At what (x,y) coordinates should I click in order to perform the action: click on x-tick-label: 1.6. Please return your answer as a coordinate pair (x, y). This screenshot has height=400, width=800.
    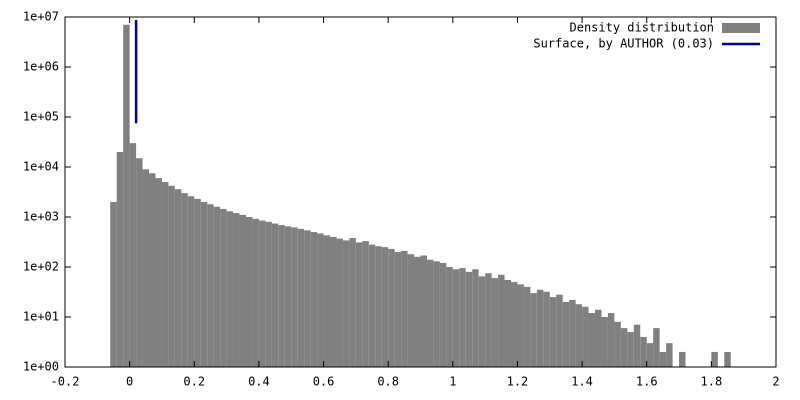
    Looking at the image, I should click on (647, 382).